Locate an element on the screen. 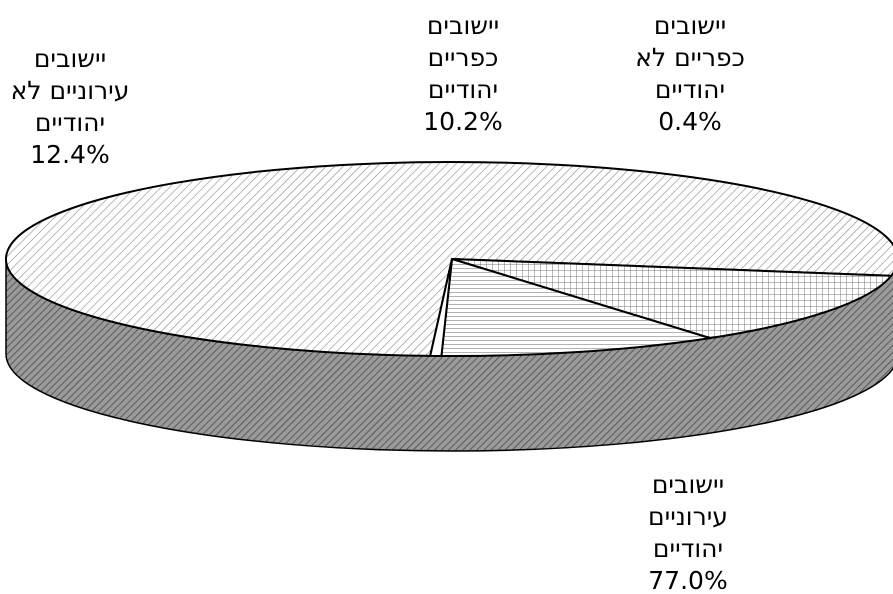 This screenshot has width=893, height=594. slice-value-label: 12.4% is located at coordinates (69, 154).